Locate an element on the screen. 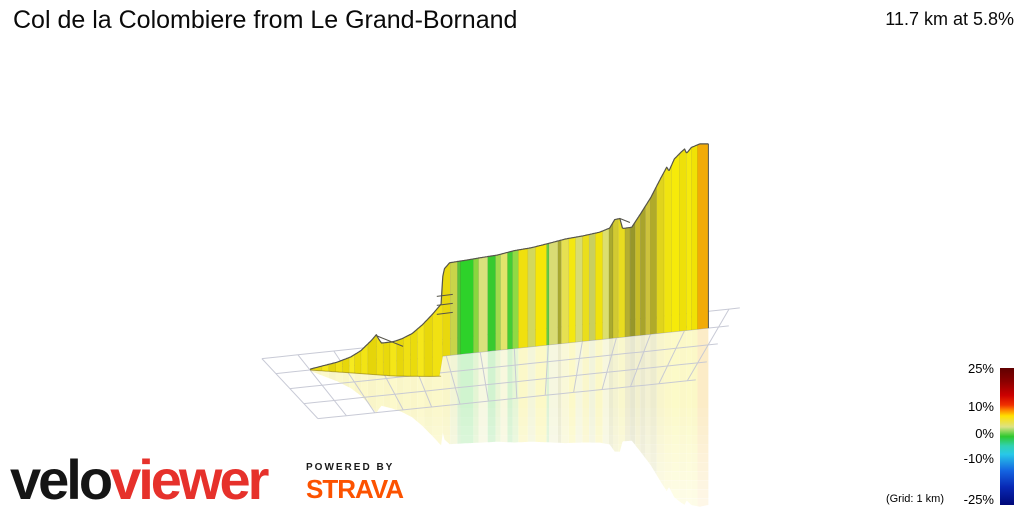 The width and height of the screenshot is (1024, 512). veloviewer-logo-velo: velo is located at coordinates (61, 479).